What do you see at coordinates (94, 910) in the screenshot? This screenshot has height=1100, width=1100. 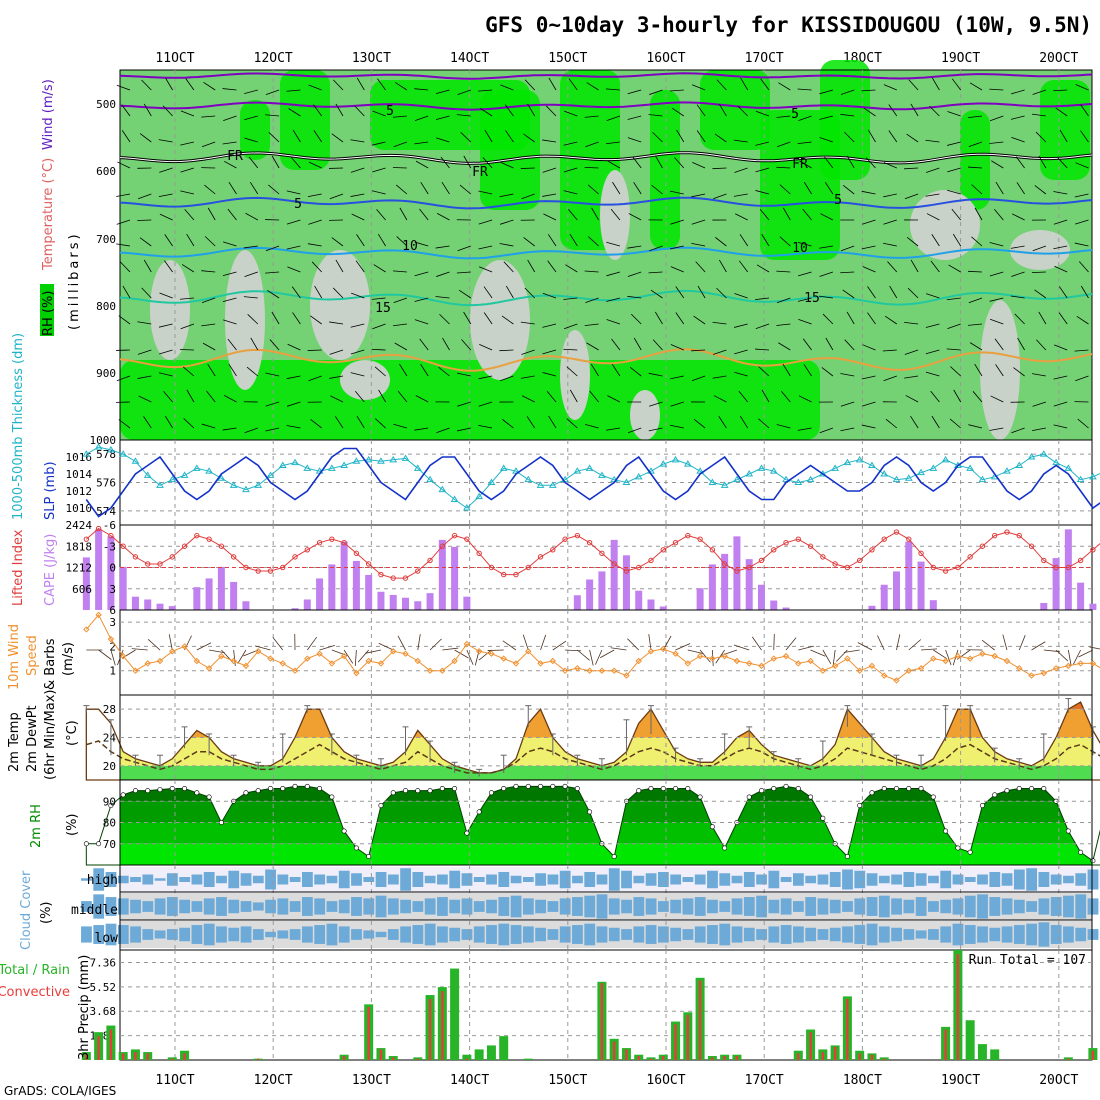 I see `cloud-level-label: middle` at bounding box center [94, 910].